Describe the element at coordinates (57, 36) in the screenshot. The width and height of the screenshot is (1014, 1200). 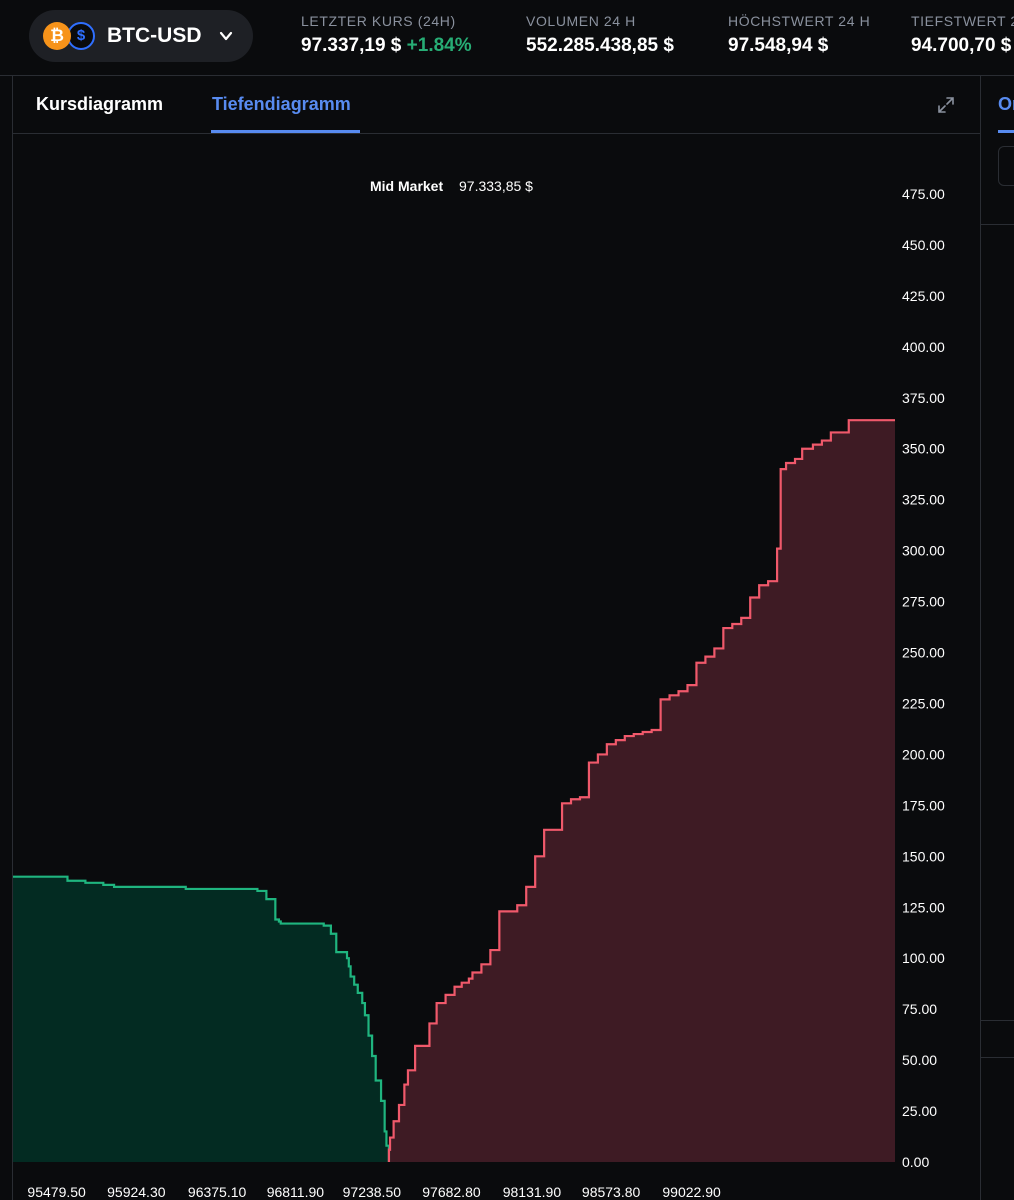
I see `bitcoin-coin-icon: ₿` at that location.